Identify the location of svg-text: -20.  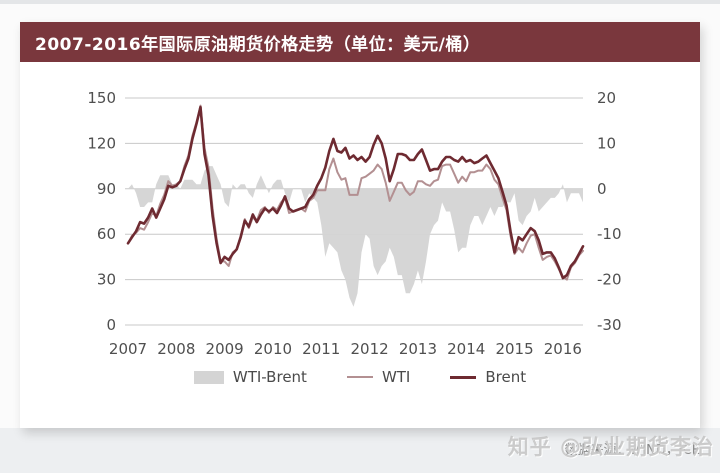
(609, 280).